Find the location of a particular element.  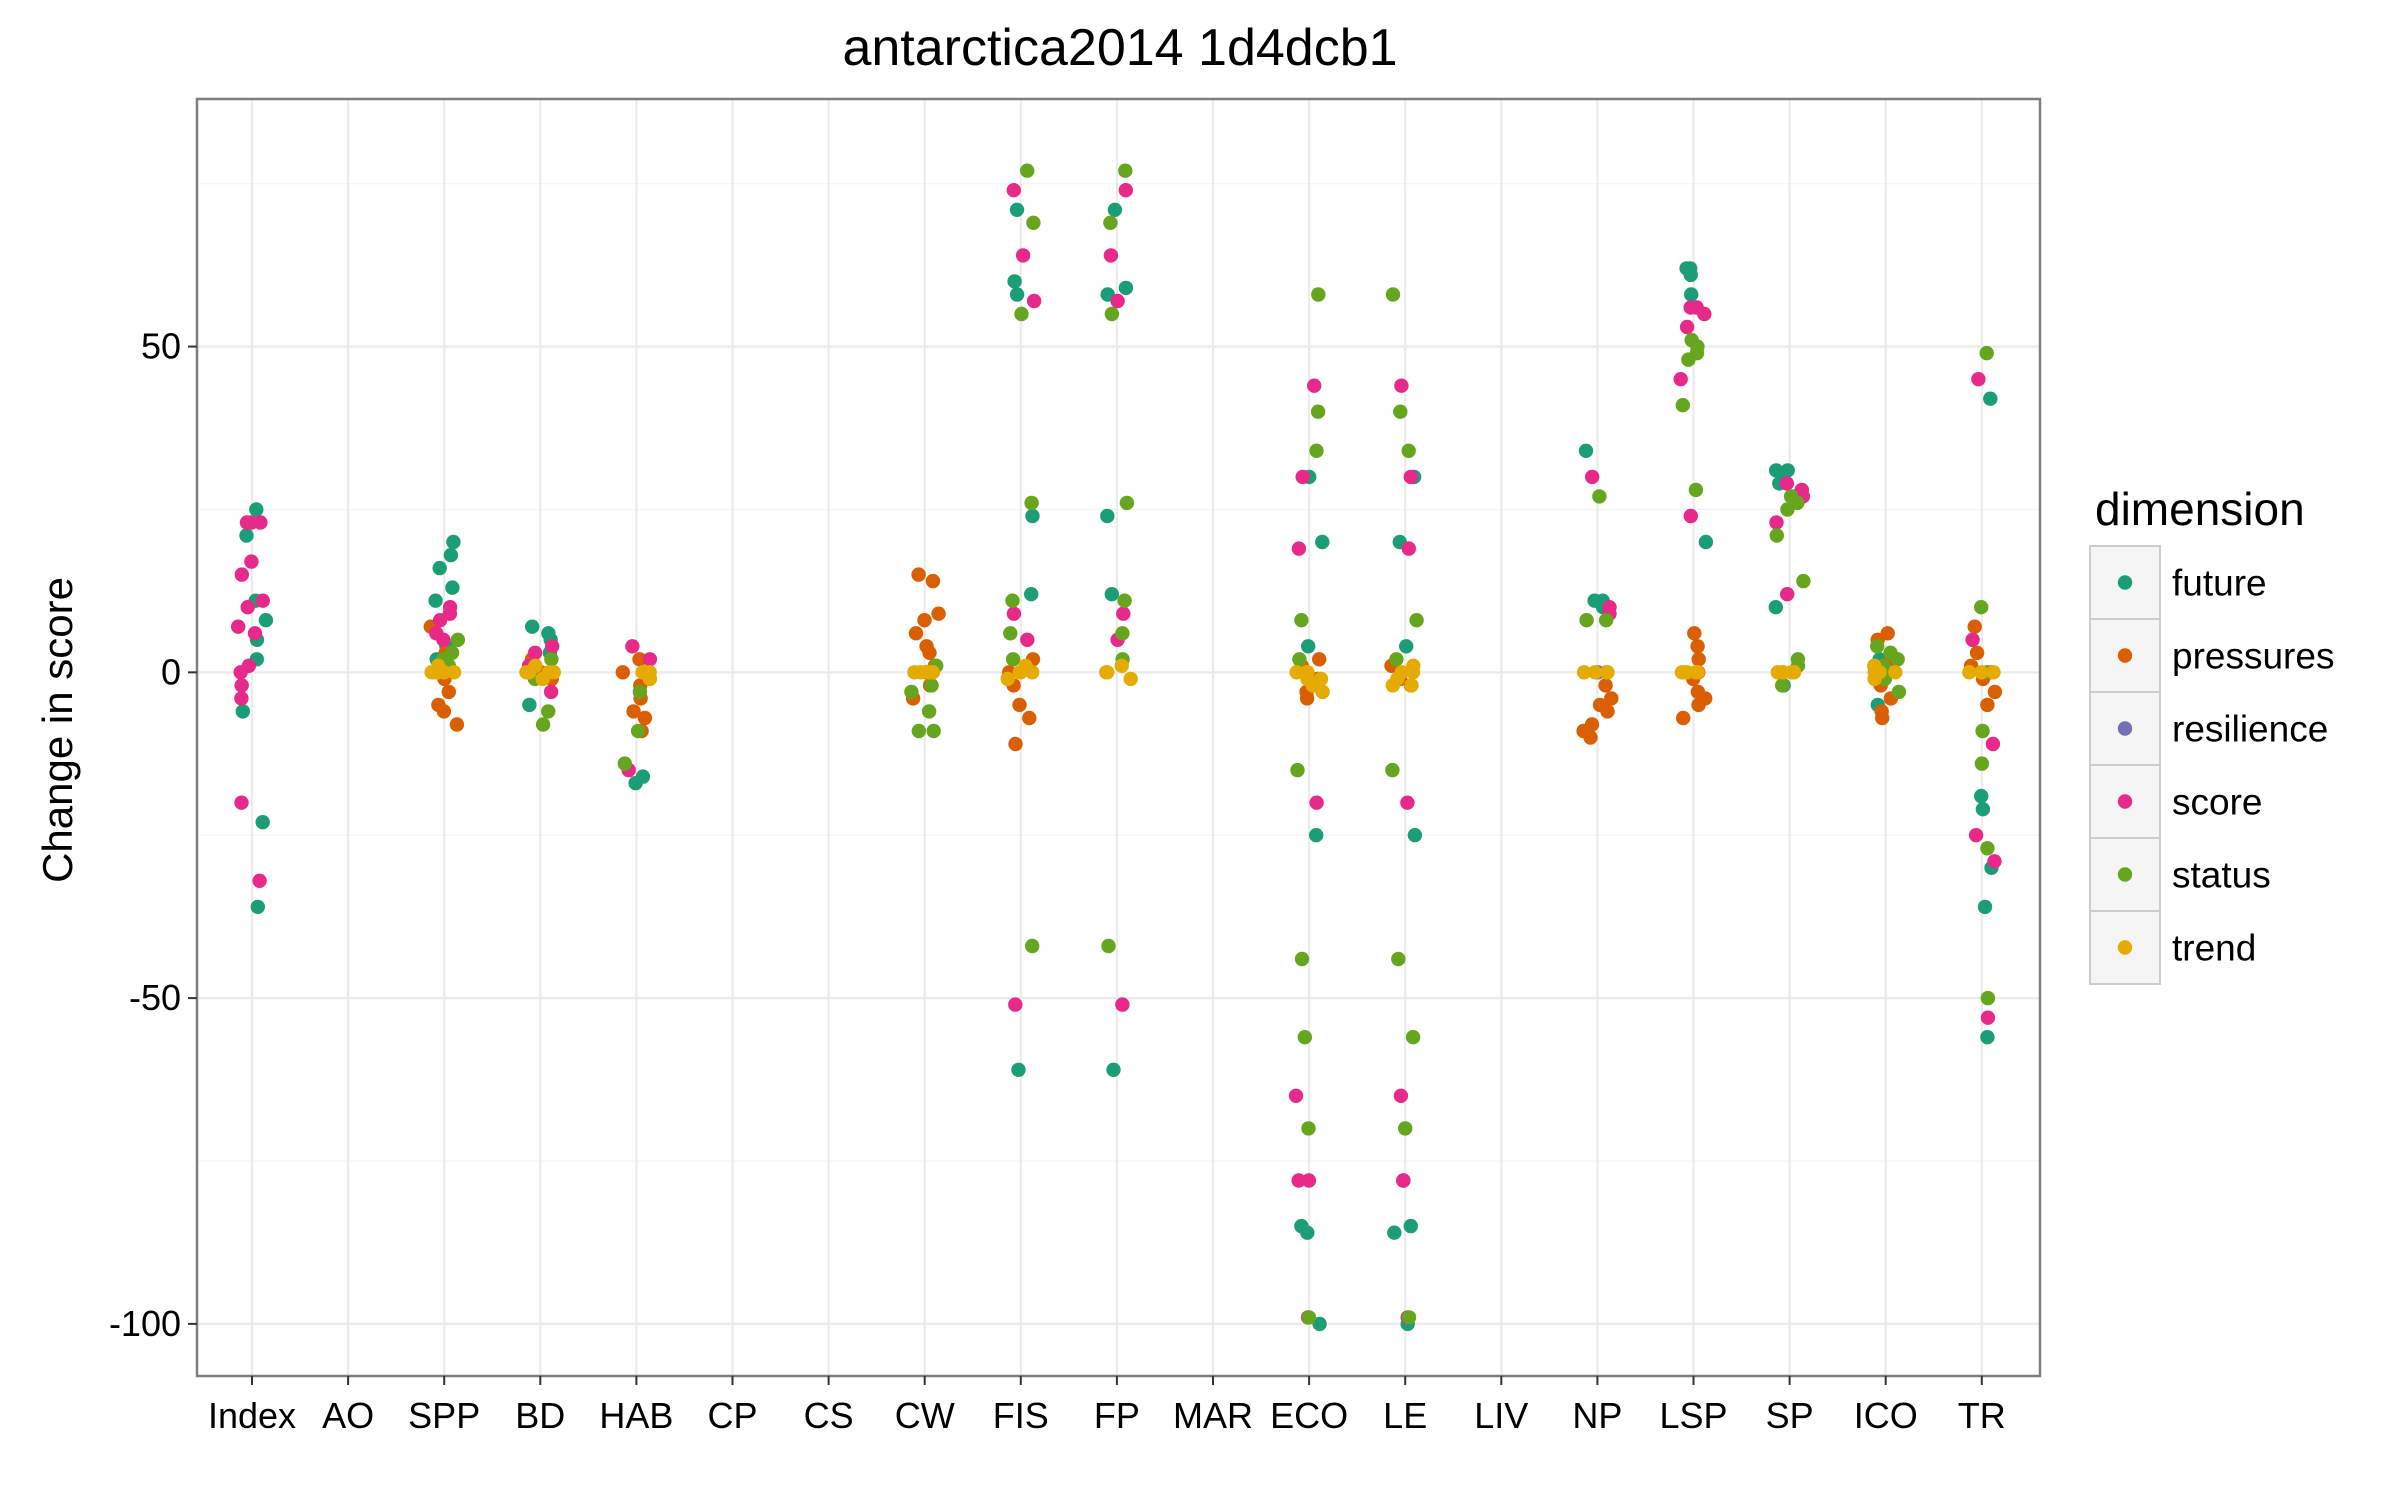

x-tick-label-tr: TR is located at coordinates (1982, 1415).